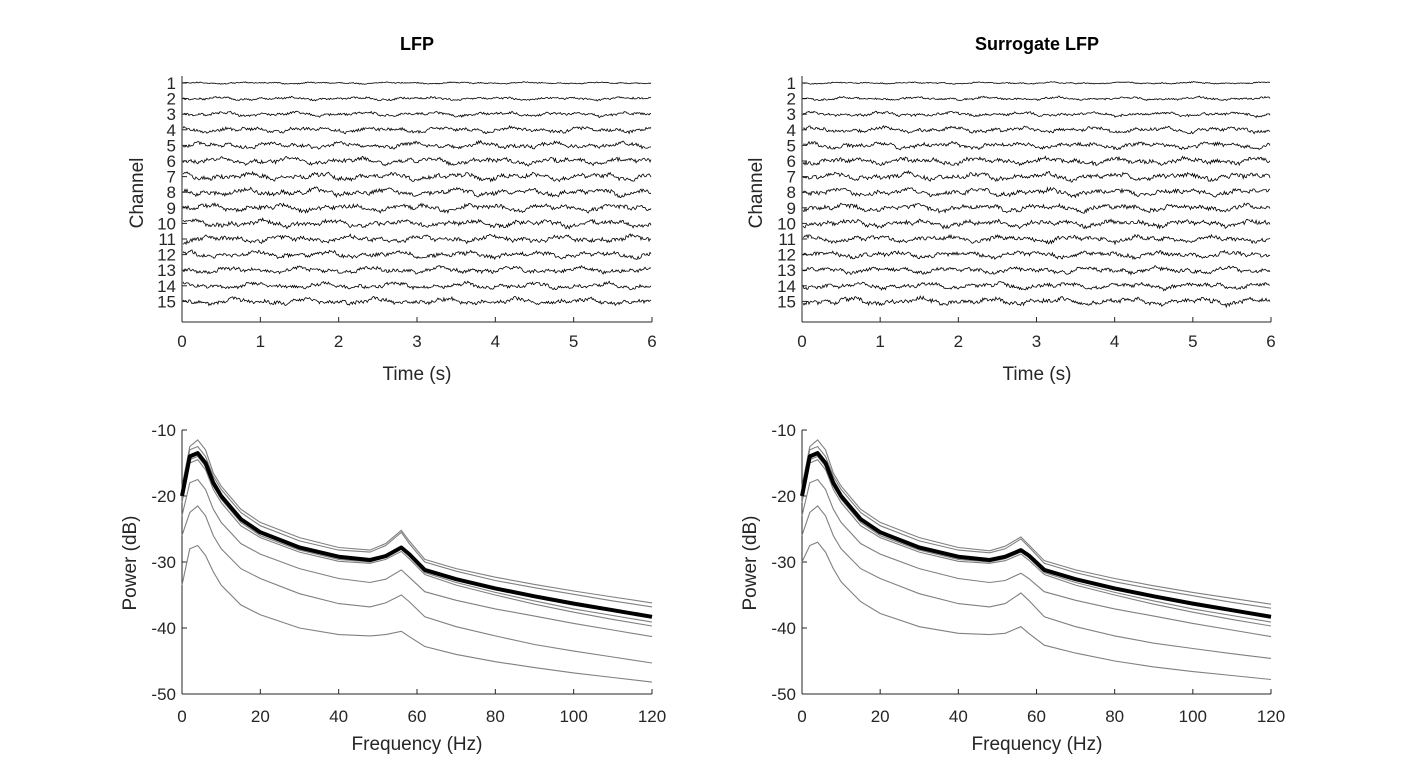  I want to click on x-axis-label: Time (s), so click(1037, 374).